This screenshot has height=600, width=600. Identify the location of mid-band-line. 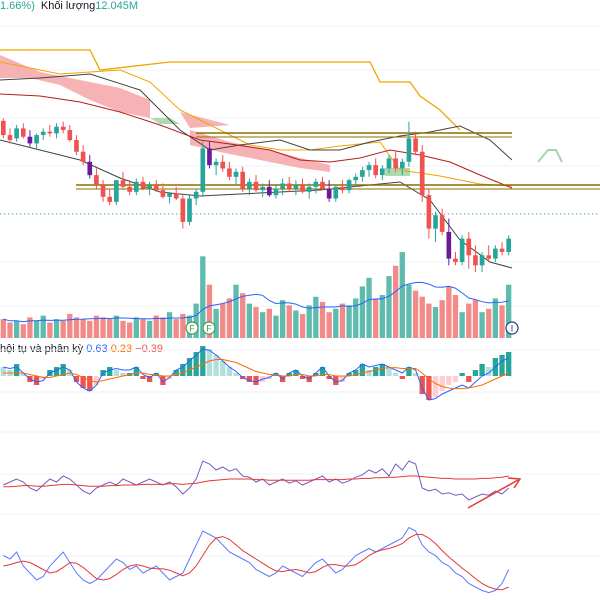
(256, 141).